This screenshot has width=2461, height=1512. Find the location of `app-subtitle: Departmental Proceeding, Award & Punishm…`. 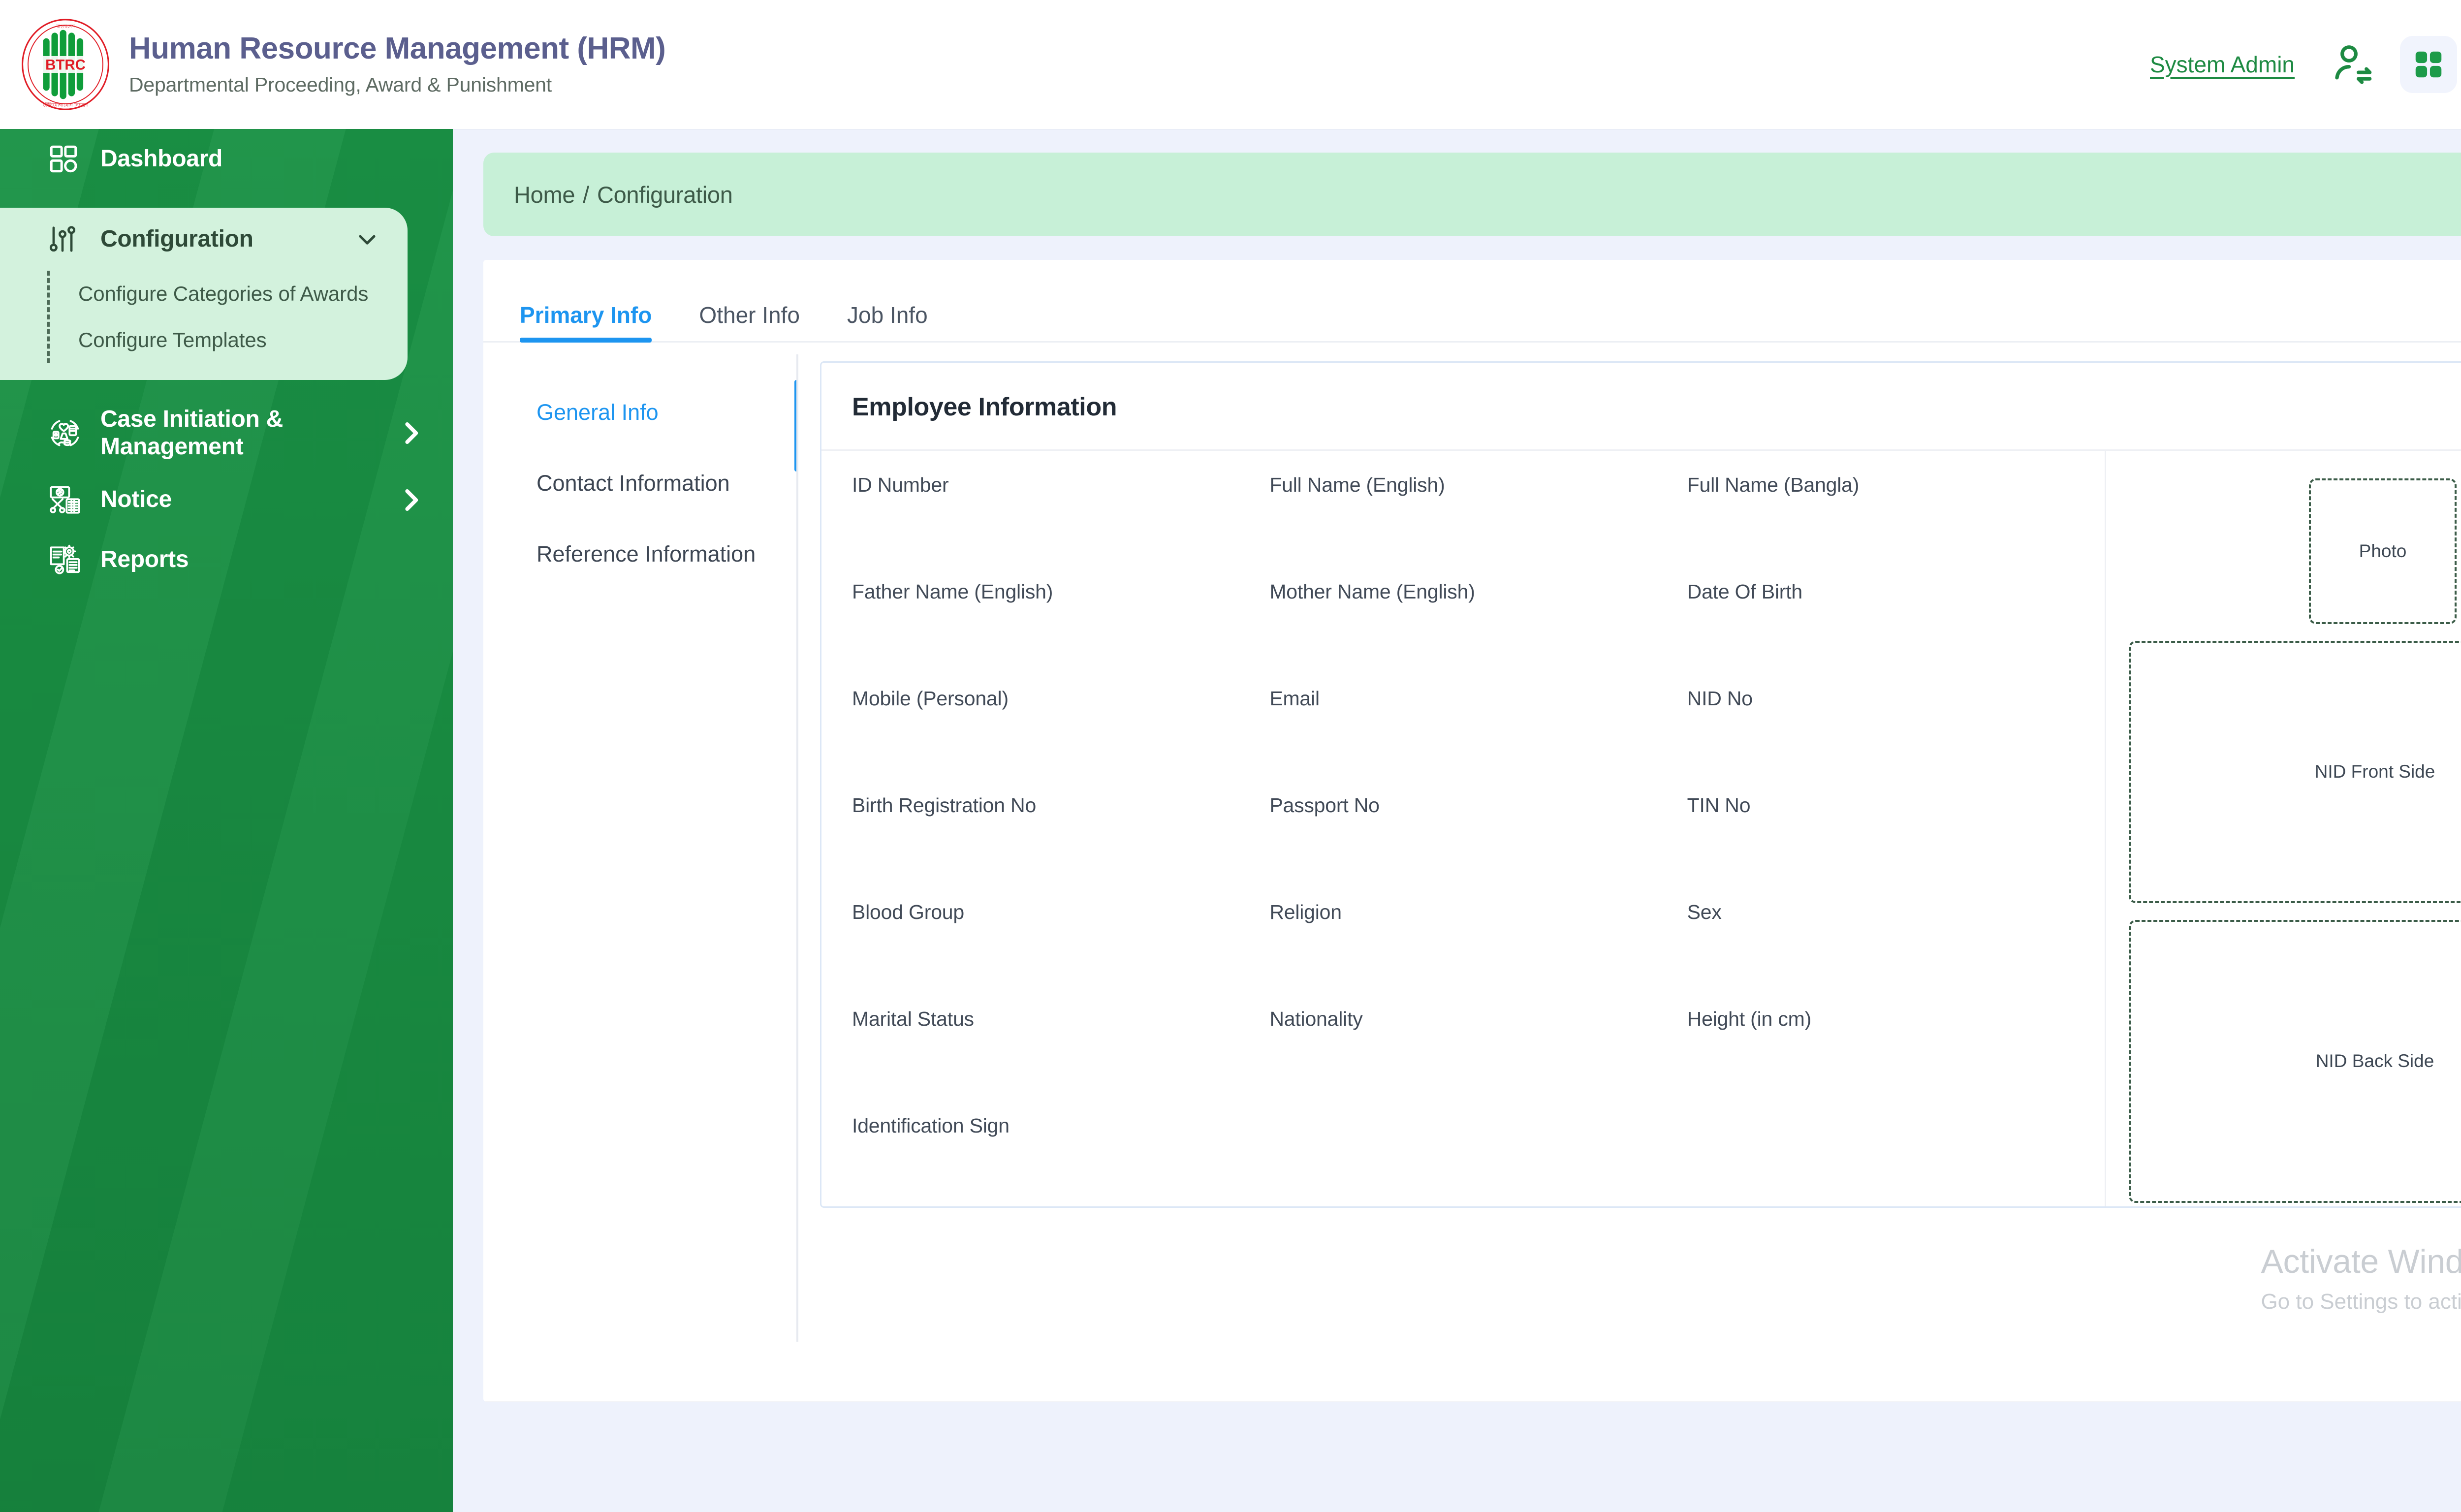

app-subtitle: Departmental Proceeding, Award & Punishm… is located at coordinates (340, 84).